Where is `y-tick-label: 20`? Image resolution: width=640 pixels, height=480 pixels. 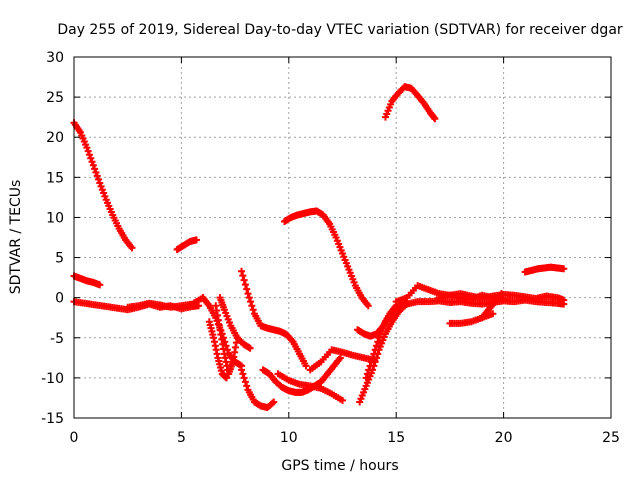
y-tick-label: 20 is located at coordinates (55, 138).